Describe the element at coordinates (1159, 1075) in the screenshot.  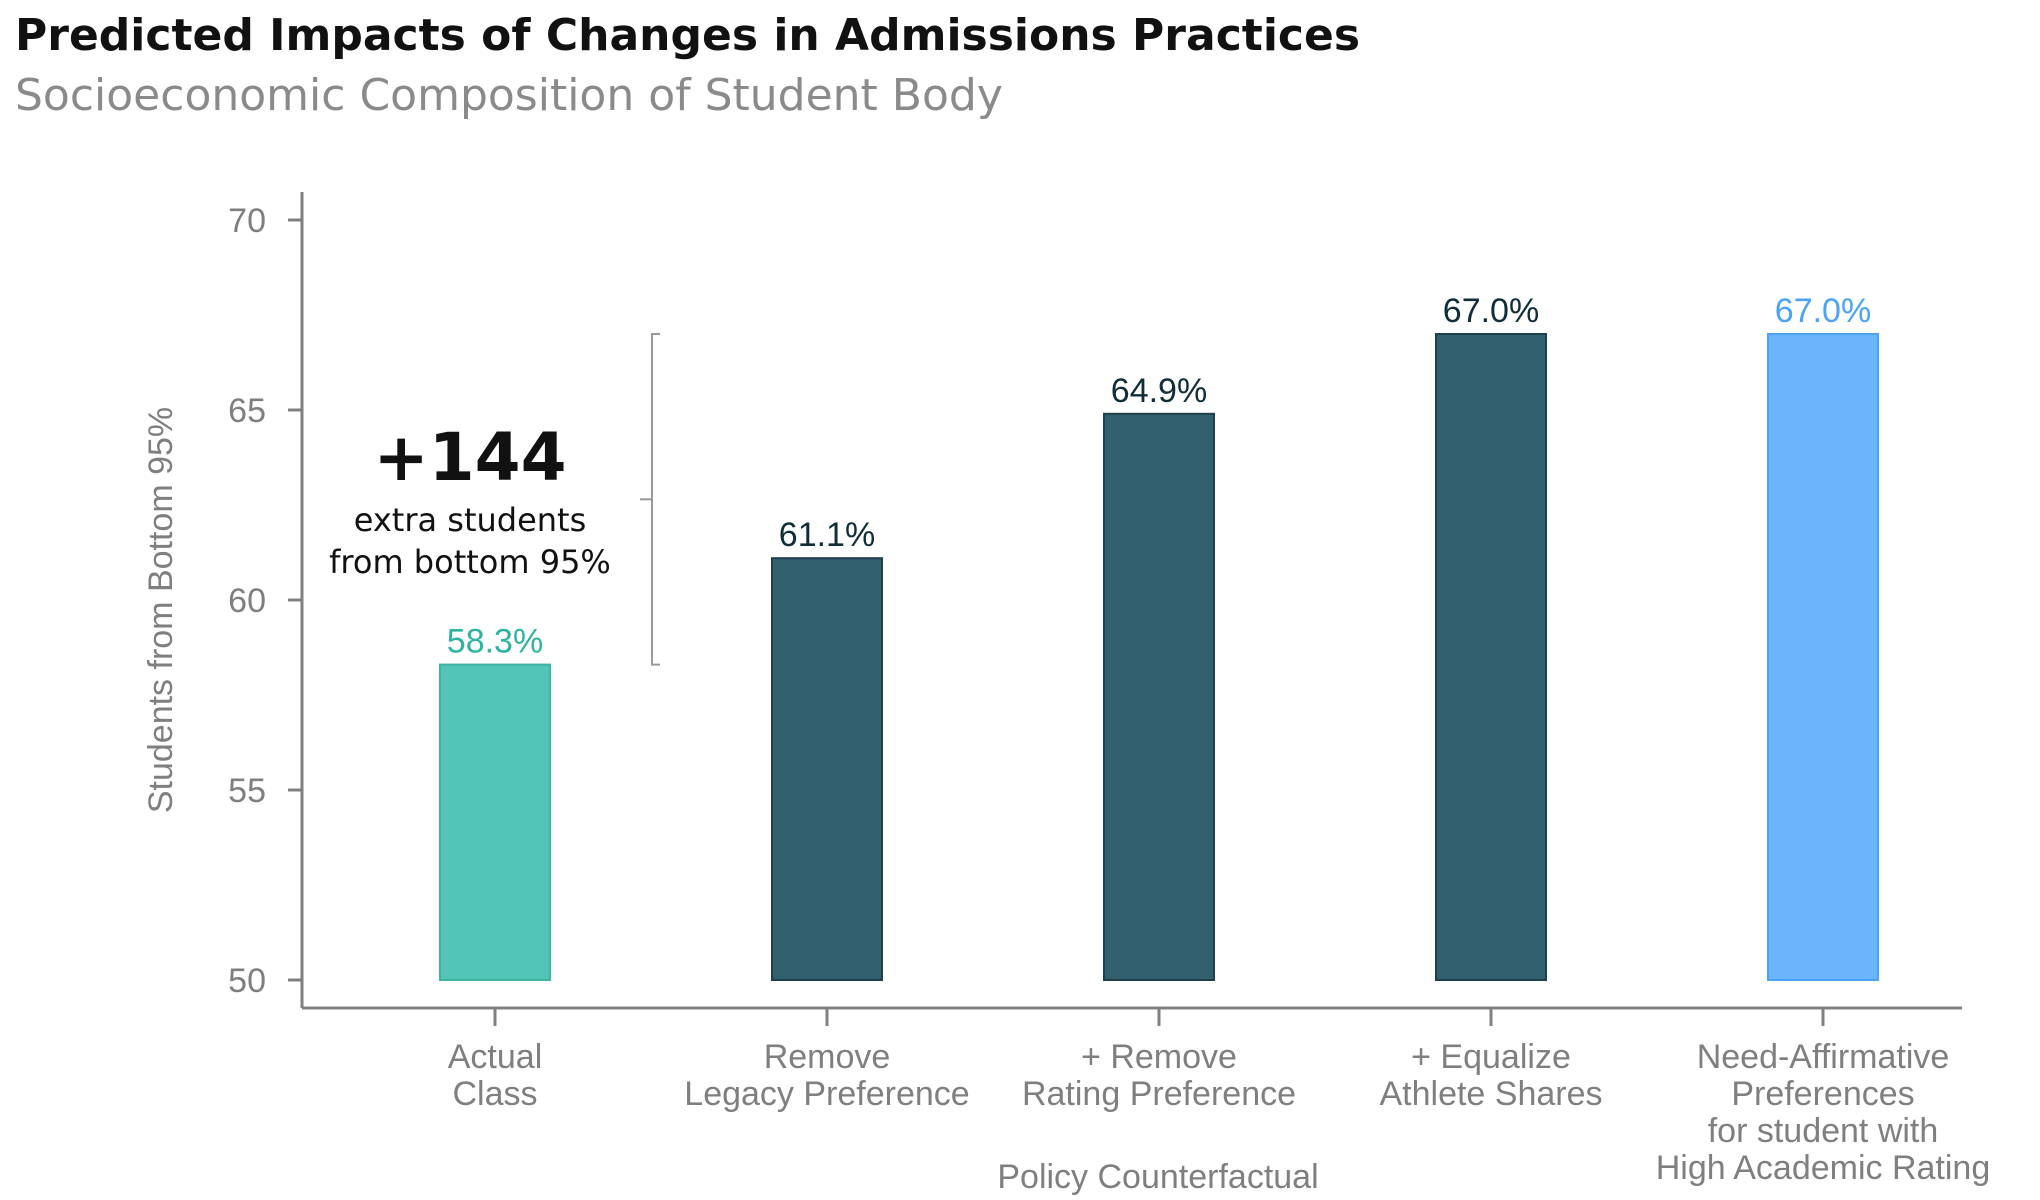
I see `category-label: + Remove Rating Preference` at that location.